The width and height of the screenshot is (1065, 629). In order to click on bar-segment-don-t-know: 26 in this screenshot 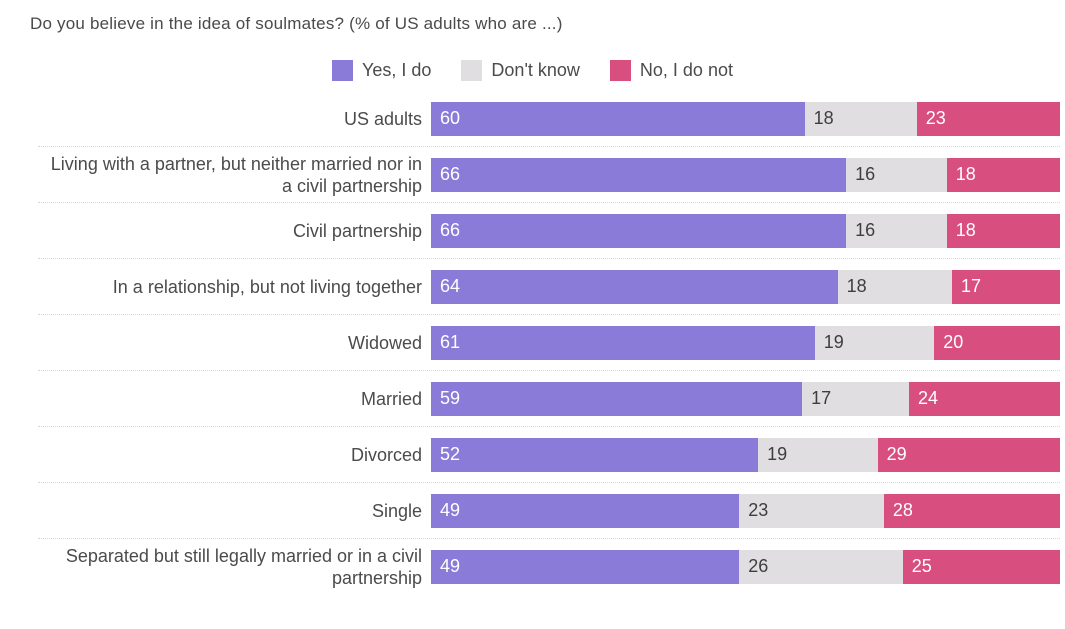, I will do `click(821, 566)`.